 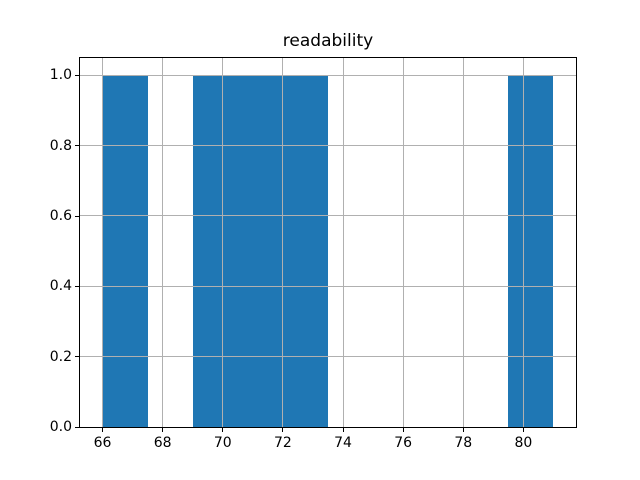 What do you see at coordinates (328, 41) in the screenshot?
I see `chart-title: readability` at bounding box center [328, 41].